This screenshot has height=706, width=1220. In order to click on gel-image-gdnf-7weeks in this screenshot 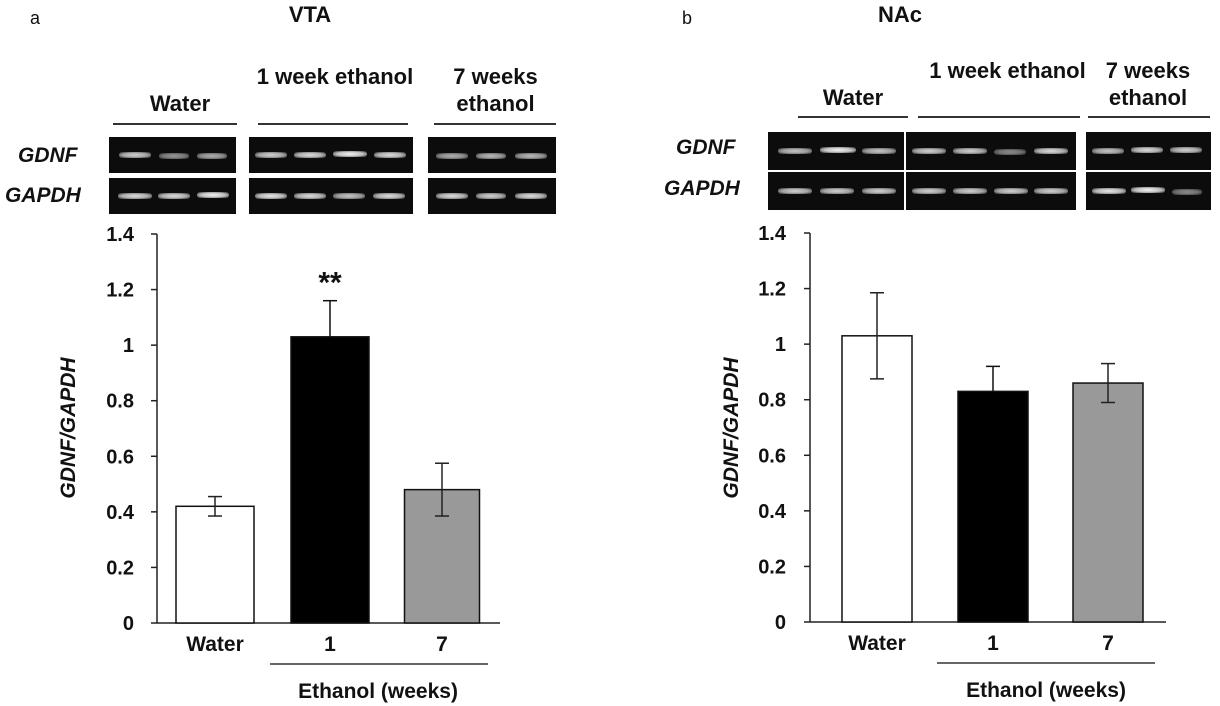, I will do `click(1148, 151)`.